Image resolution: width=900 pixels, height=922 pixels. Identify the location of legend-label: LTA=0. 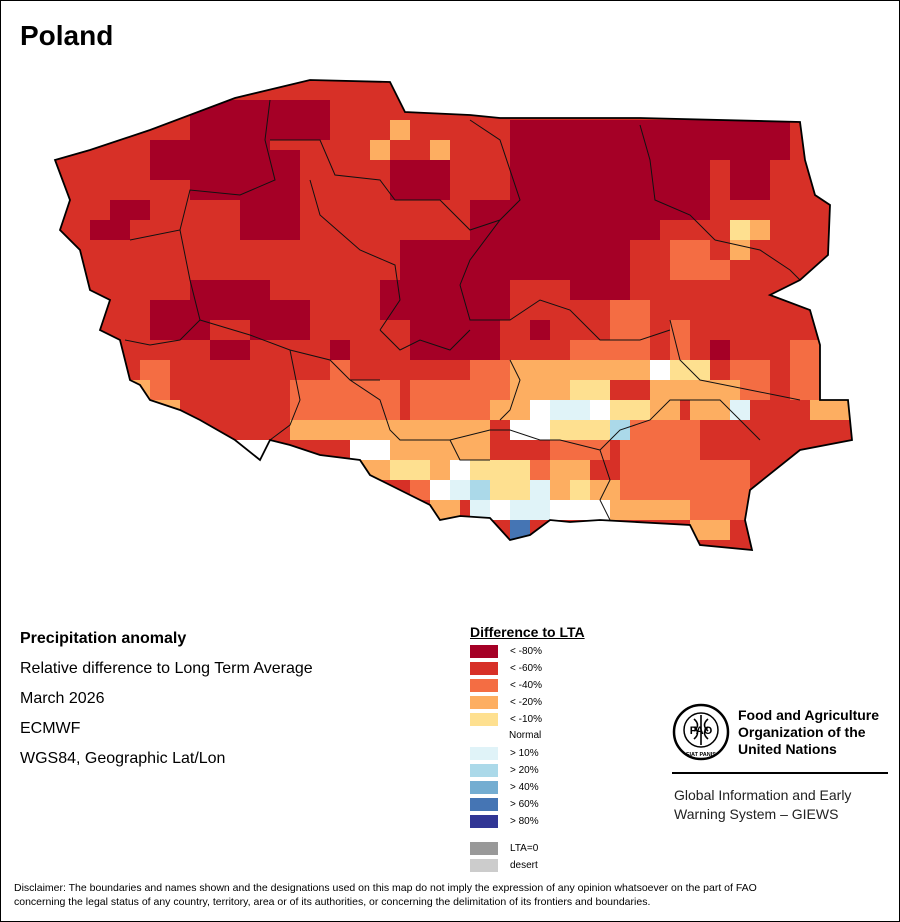
(524, 848).